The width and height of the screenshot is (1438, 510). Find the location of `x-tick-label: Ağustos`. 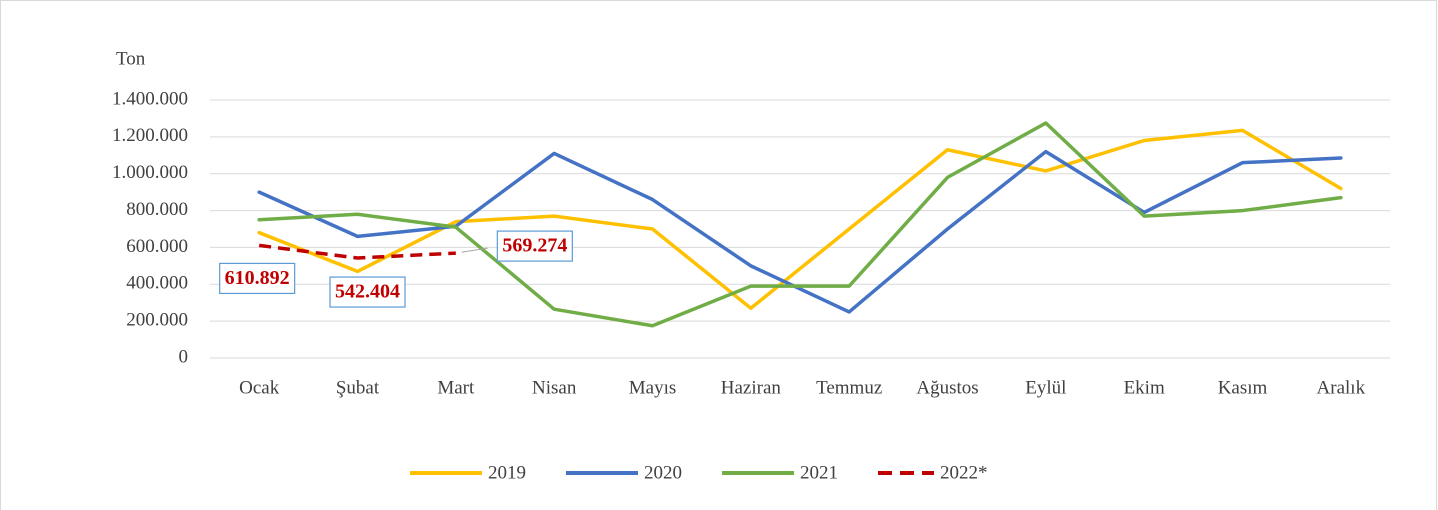

x-tick-label: Ağustos is located at coordinates (947, 387).